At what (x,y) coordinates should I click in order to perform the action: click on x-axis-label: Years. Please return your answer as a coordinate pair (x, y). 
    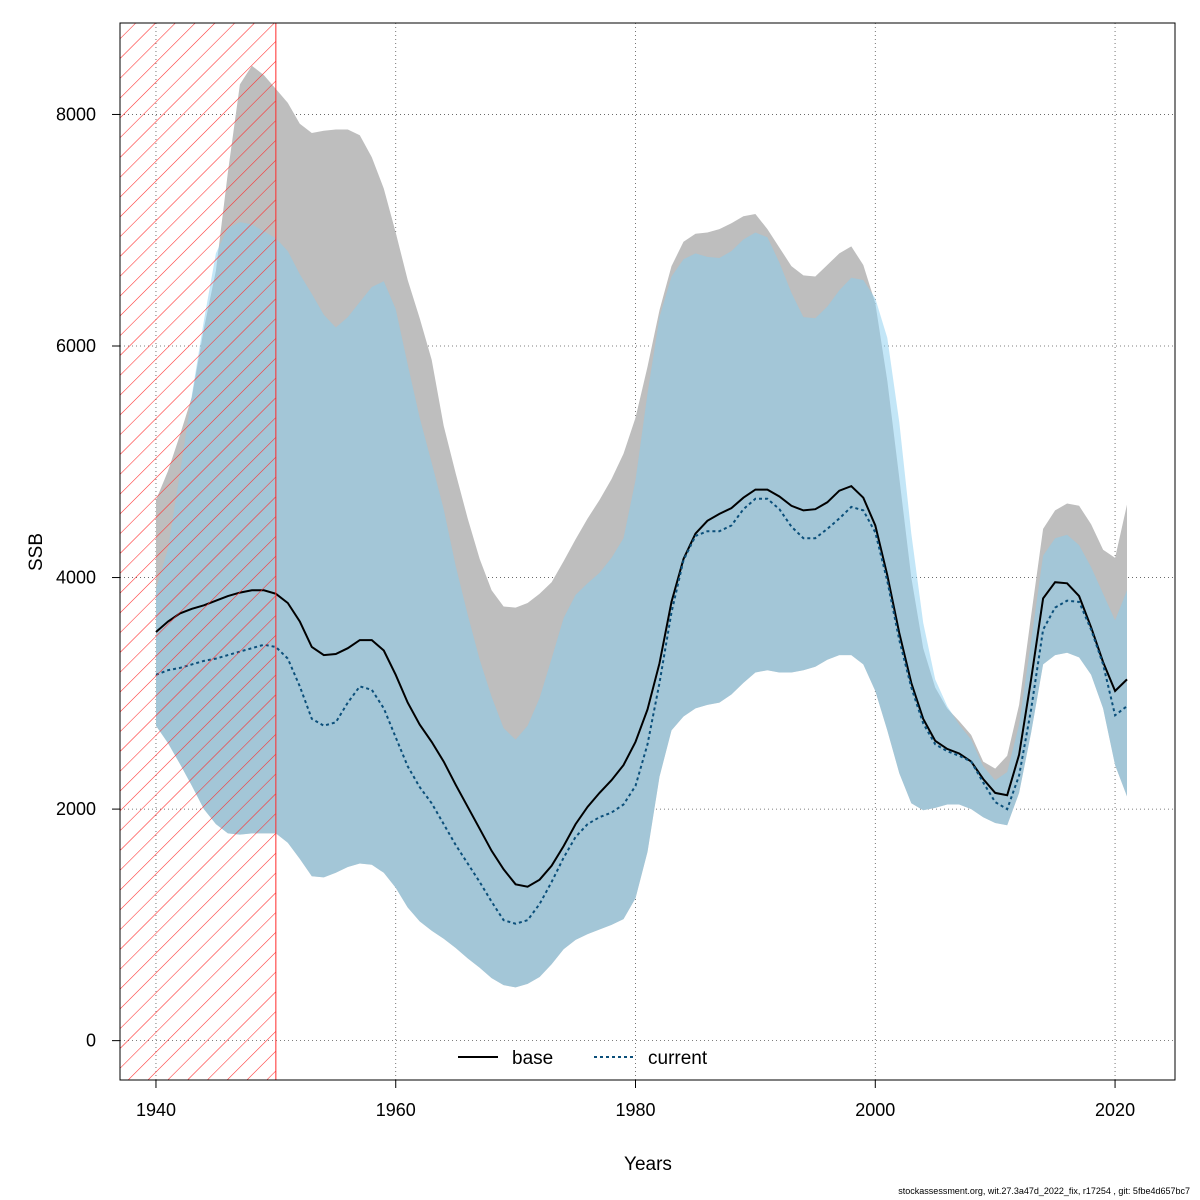
    Looking at the image, I should click on (648, 1164).